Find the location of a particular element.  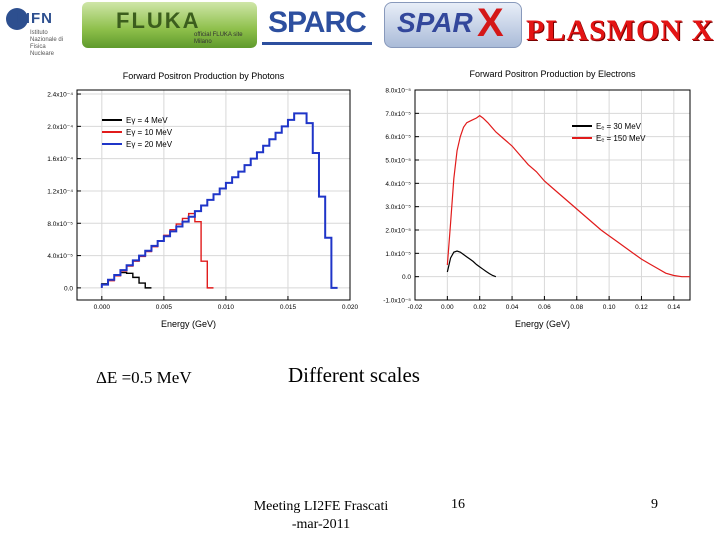

electron-y-tick-label-9: 8.0x10⁻⁵ is located at coordinates (398, 91).